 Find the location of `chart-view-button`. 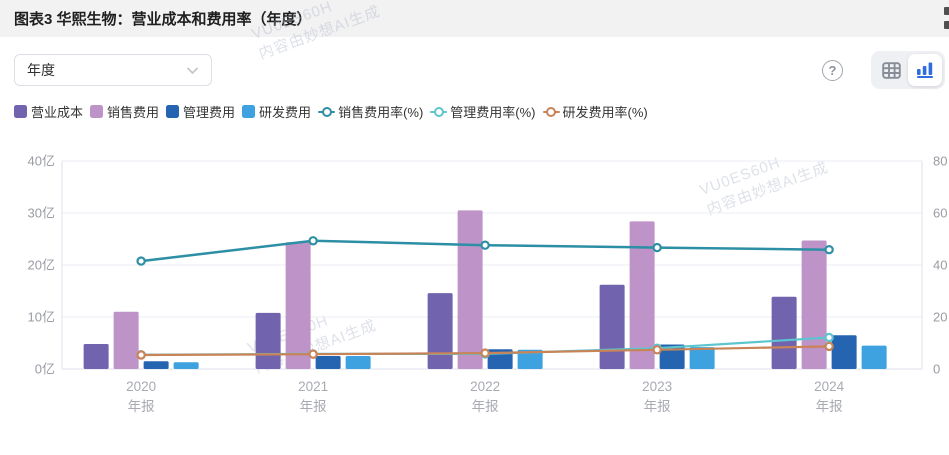

chart-view-button is located at coordinates (925, 70).